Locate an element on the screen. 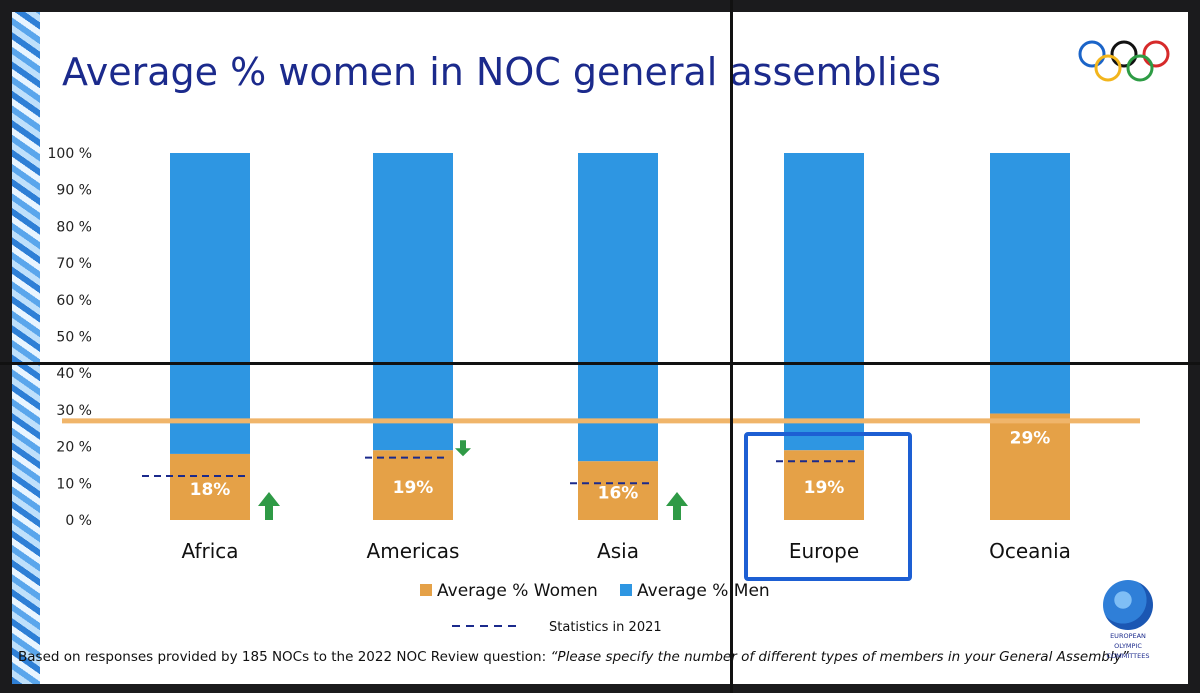 The image size is (1200, 693). y-tick-label: 30 % is located at coordinates (74, 411).